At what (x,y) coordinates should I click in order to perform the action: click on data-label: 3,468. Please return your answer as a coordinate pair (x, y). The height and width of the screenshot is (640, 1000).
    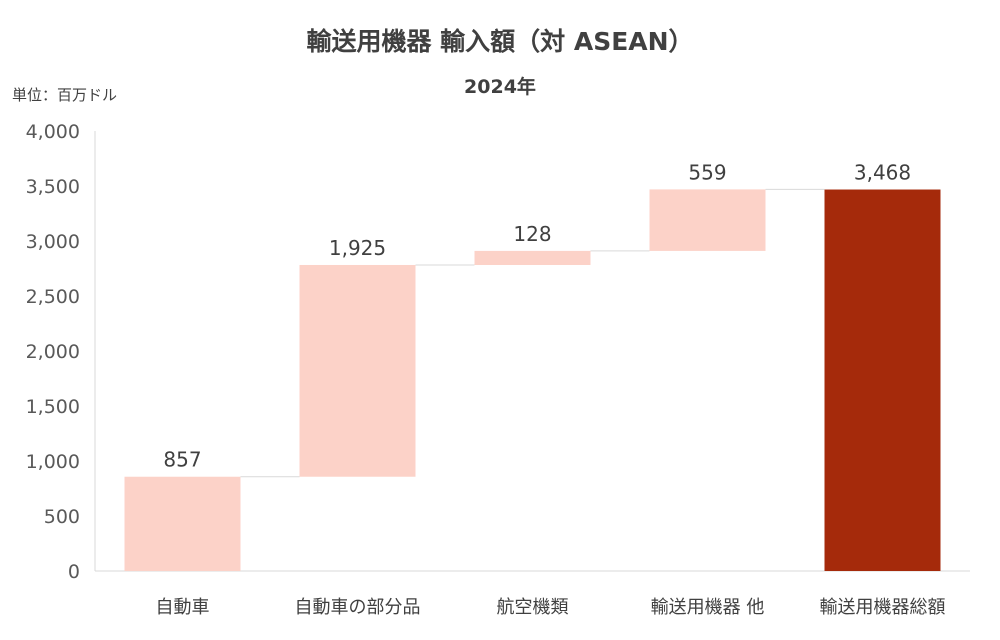
    Looking at the image, I should click on (882, 173).